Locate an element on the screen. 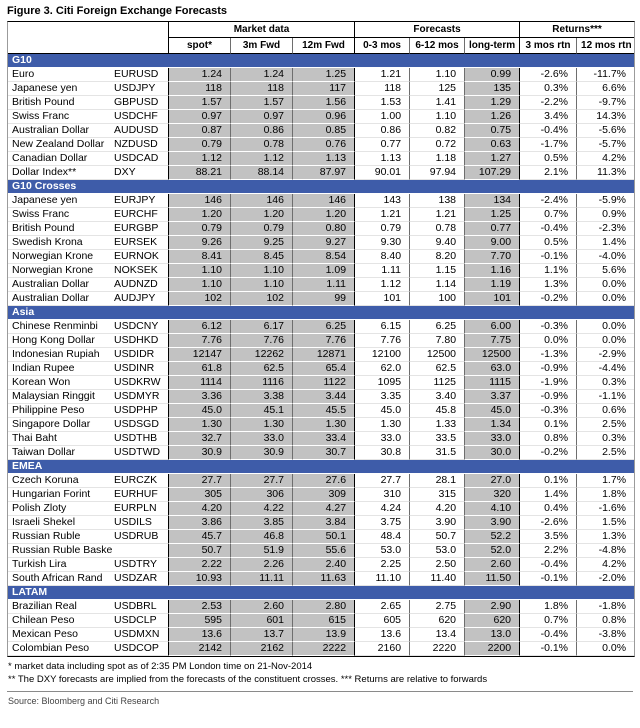 The height and width of the screenshot is (728, 640). currency-name-cell: Japanese yen is located at coordinates (60, 201).